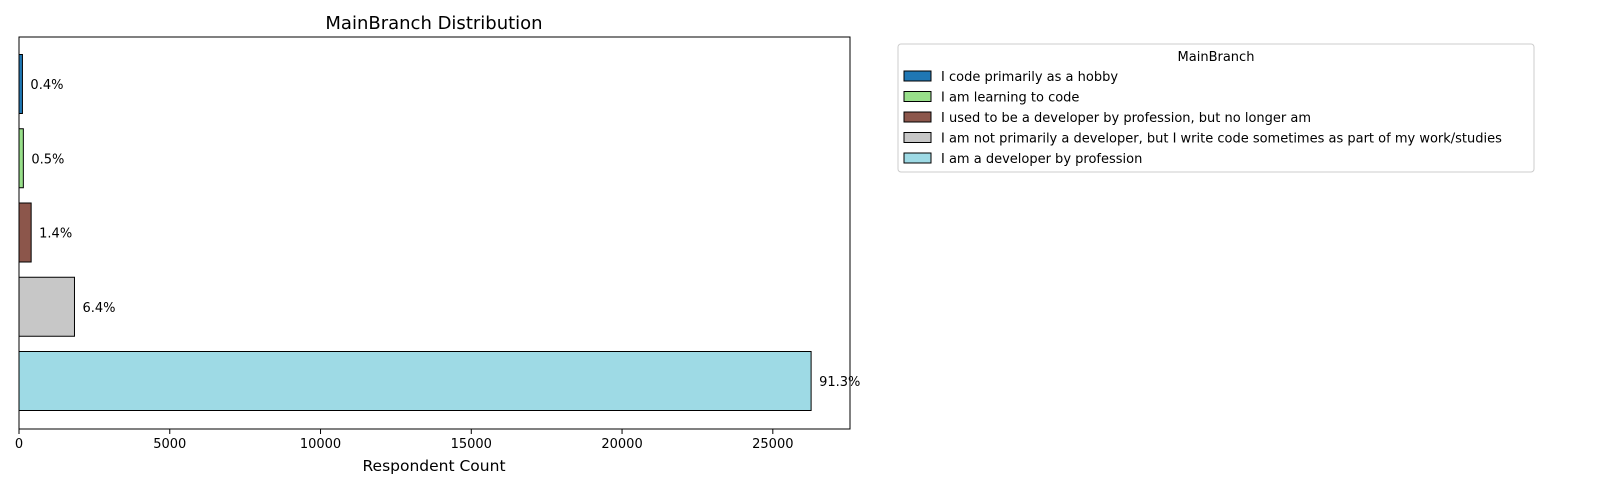 Image resolution: width=1600 pixels, height=504 pixels. What do you see at coordinates (47, 159) in the screenshot?
I see `bar-value-label: 0.5%` at bounding box center [47, 159].